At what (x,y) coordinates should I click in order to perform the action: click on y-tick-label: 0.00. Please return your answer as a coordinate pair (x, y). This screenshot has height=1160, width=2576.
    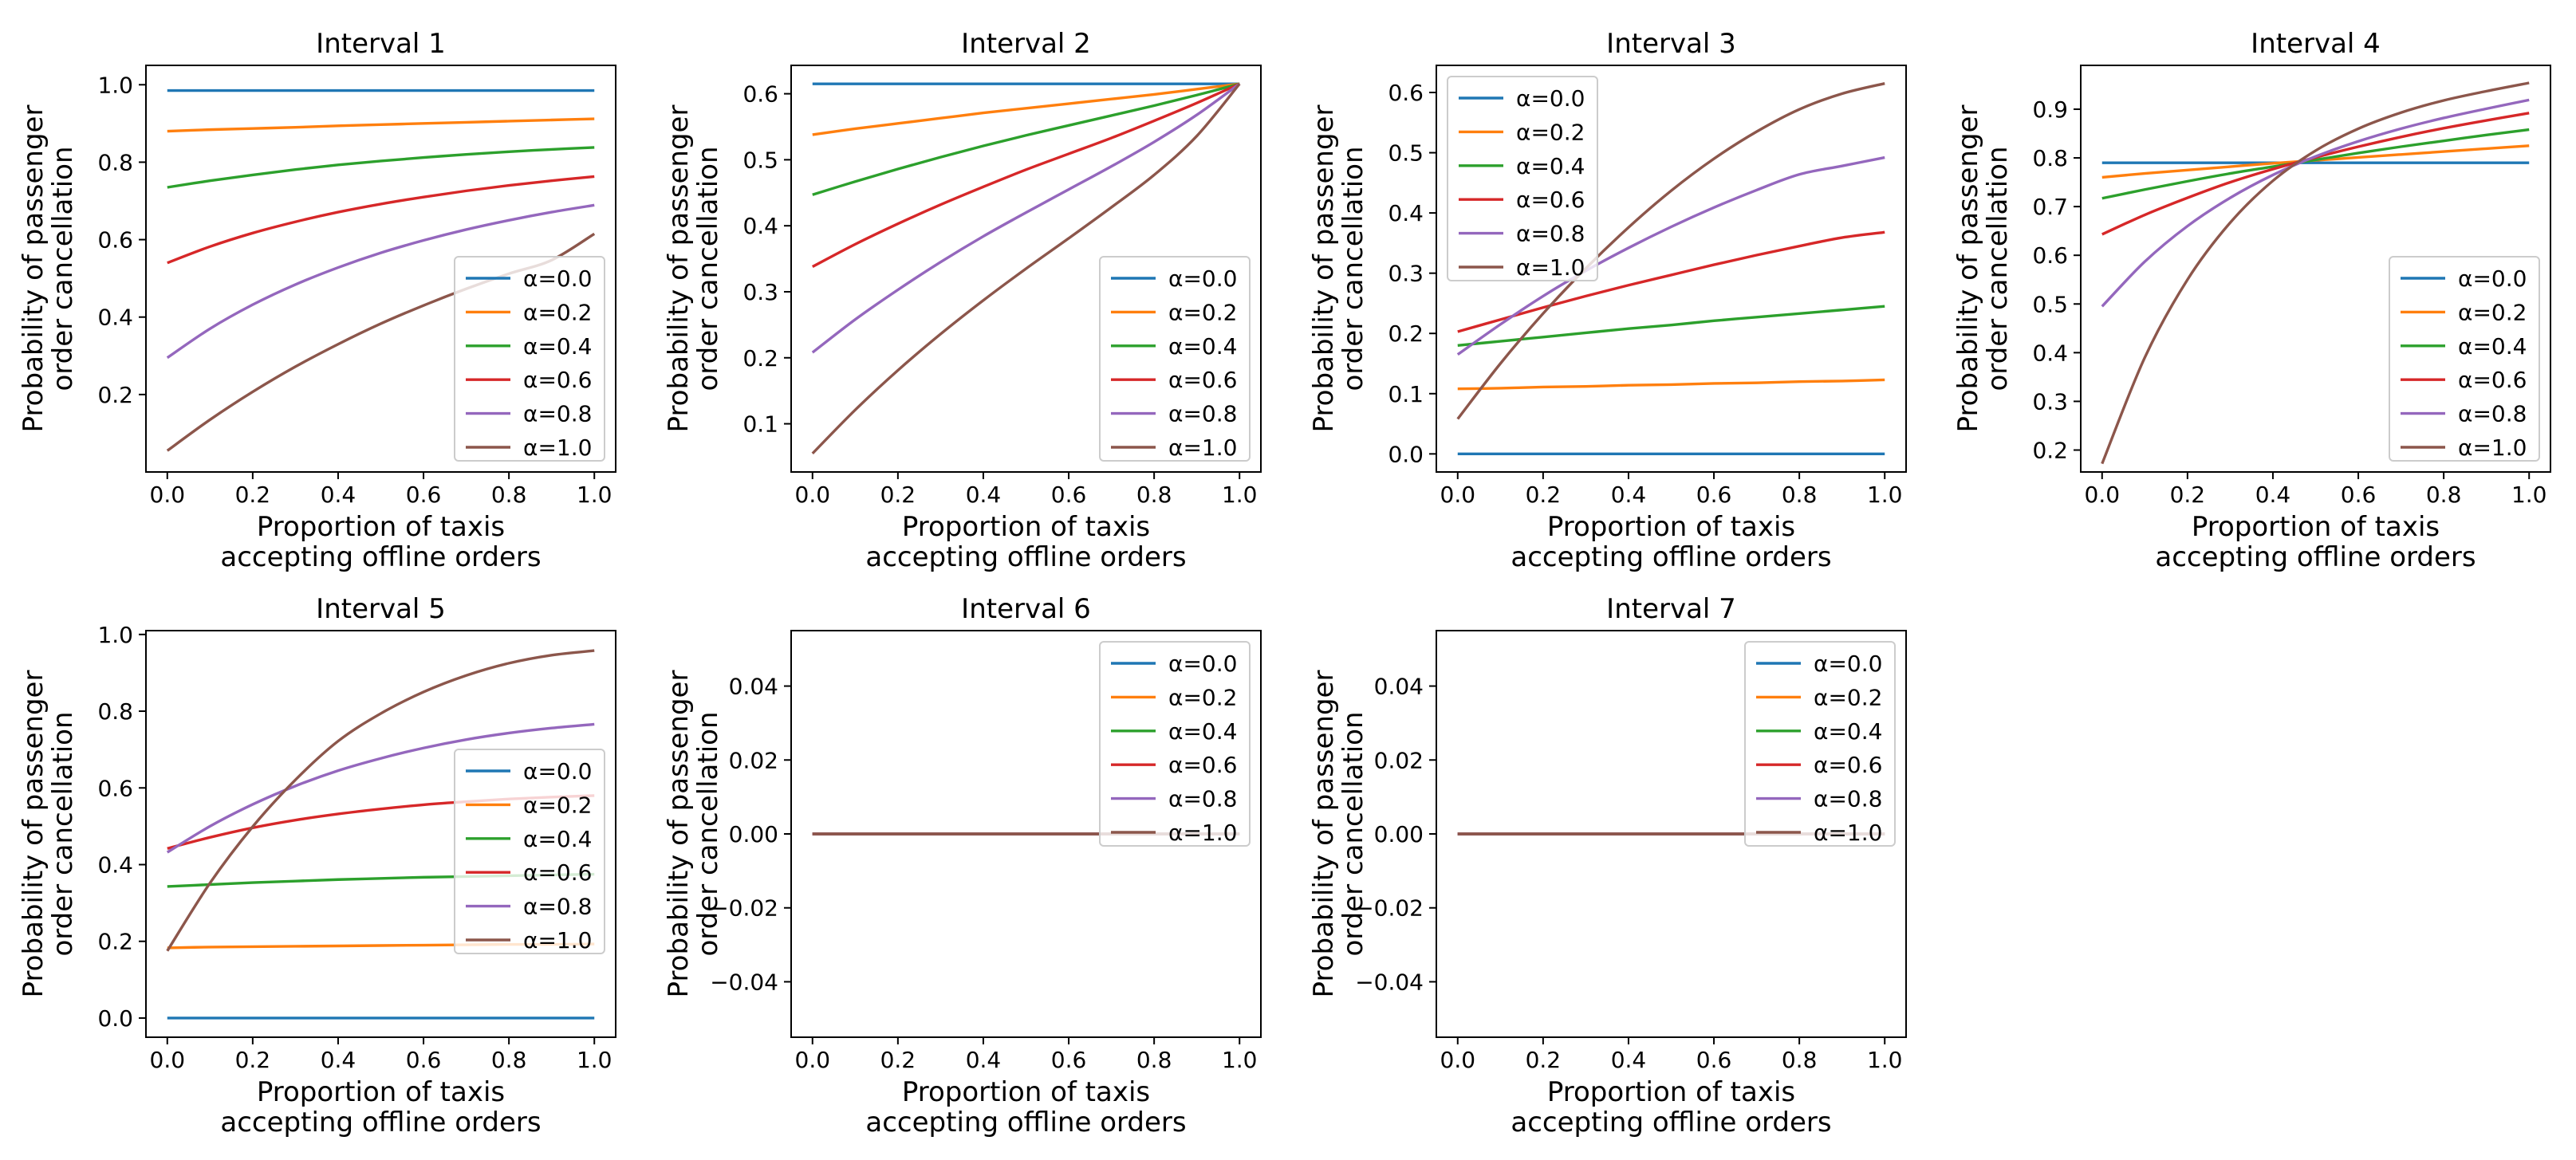
    Looking at the image, I should click on (753, 834).